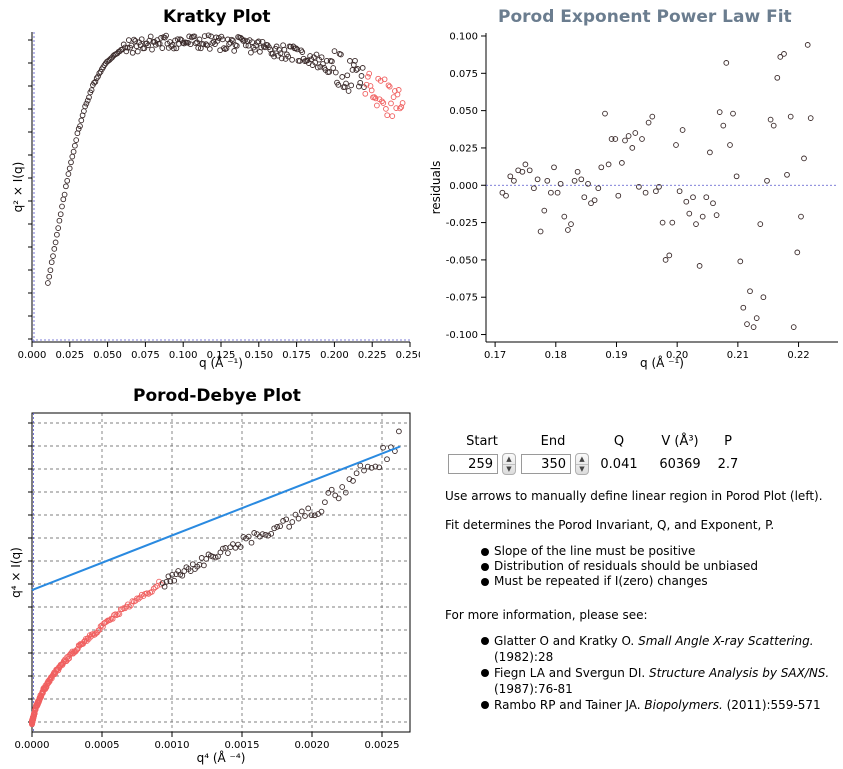 This screenshot has width=843, height=769. I want to click on y-axis-label: residuals, so click(436, 188).